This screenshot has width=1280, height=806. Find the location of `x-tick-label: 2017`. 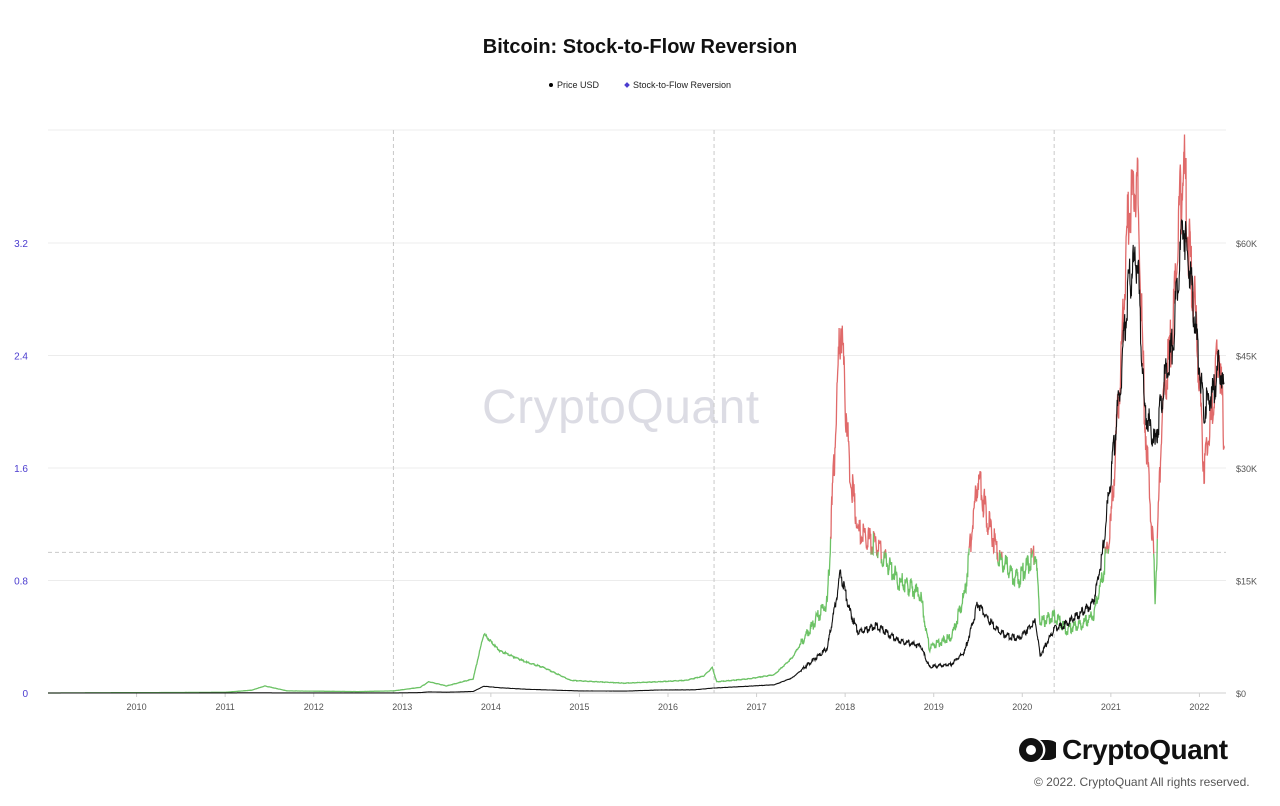

x-tick-label: 2017 is located at coordinates (757, 707).